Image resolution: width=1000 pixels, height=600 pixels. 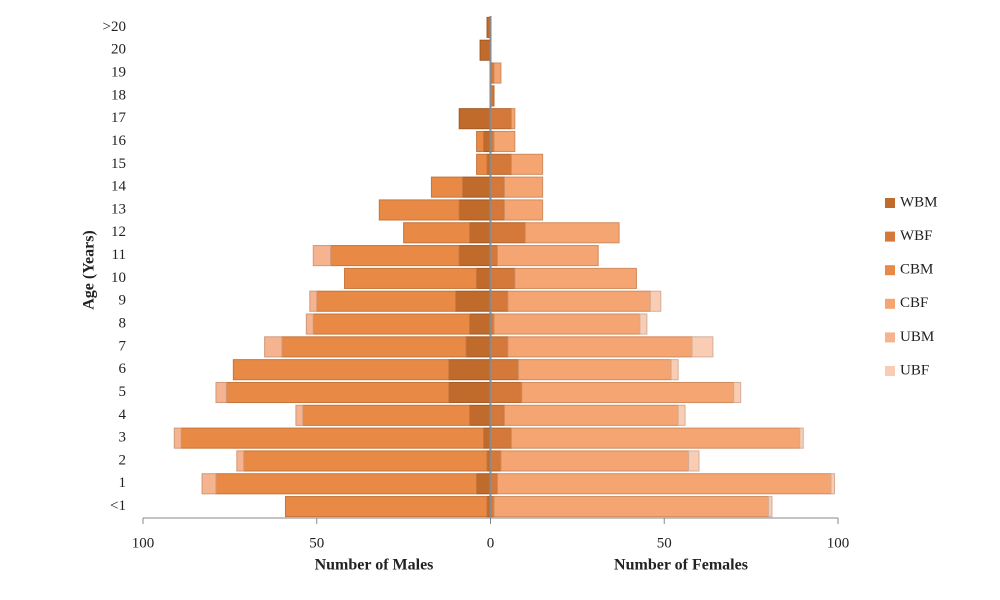 I want to click on y-tick-label: 7, so click(x=123, y=346).